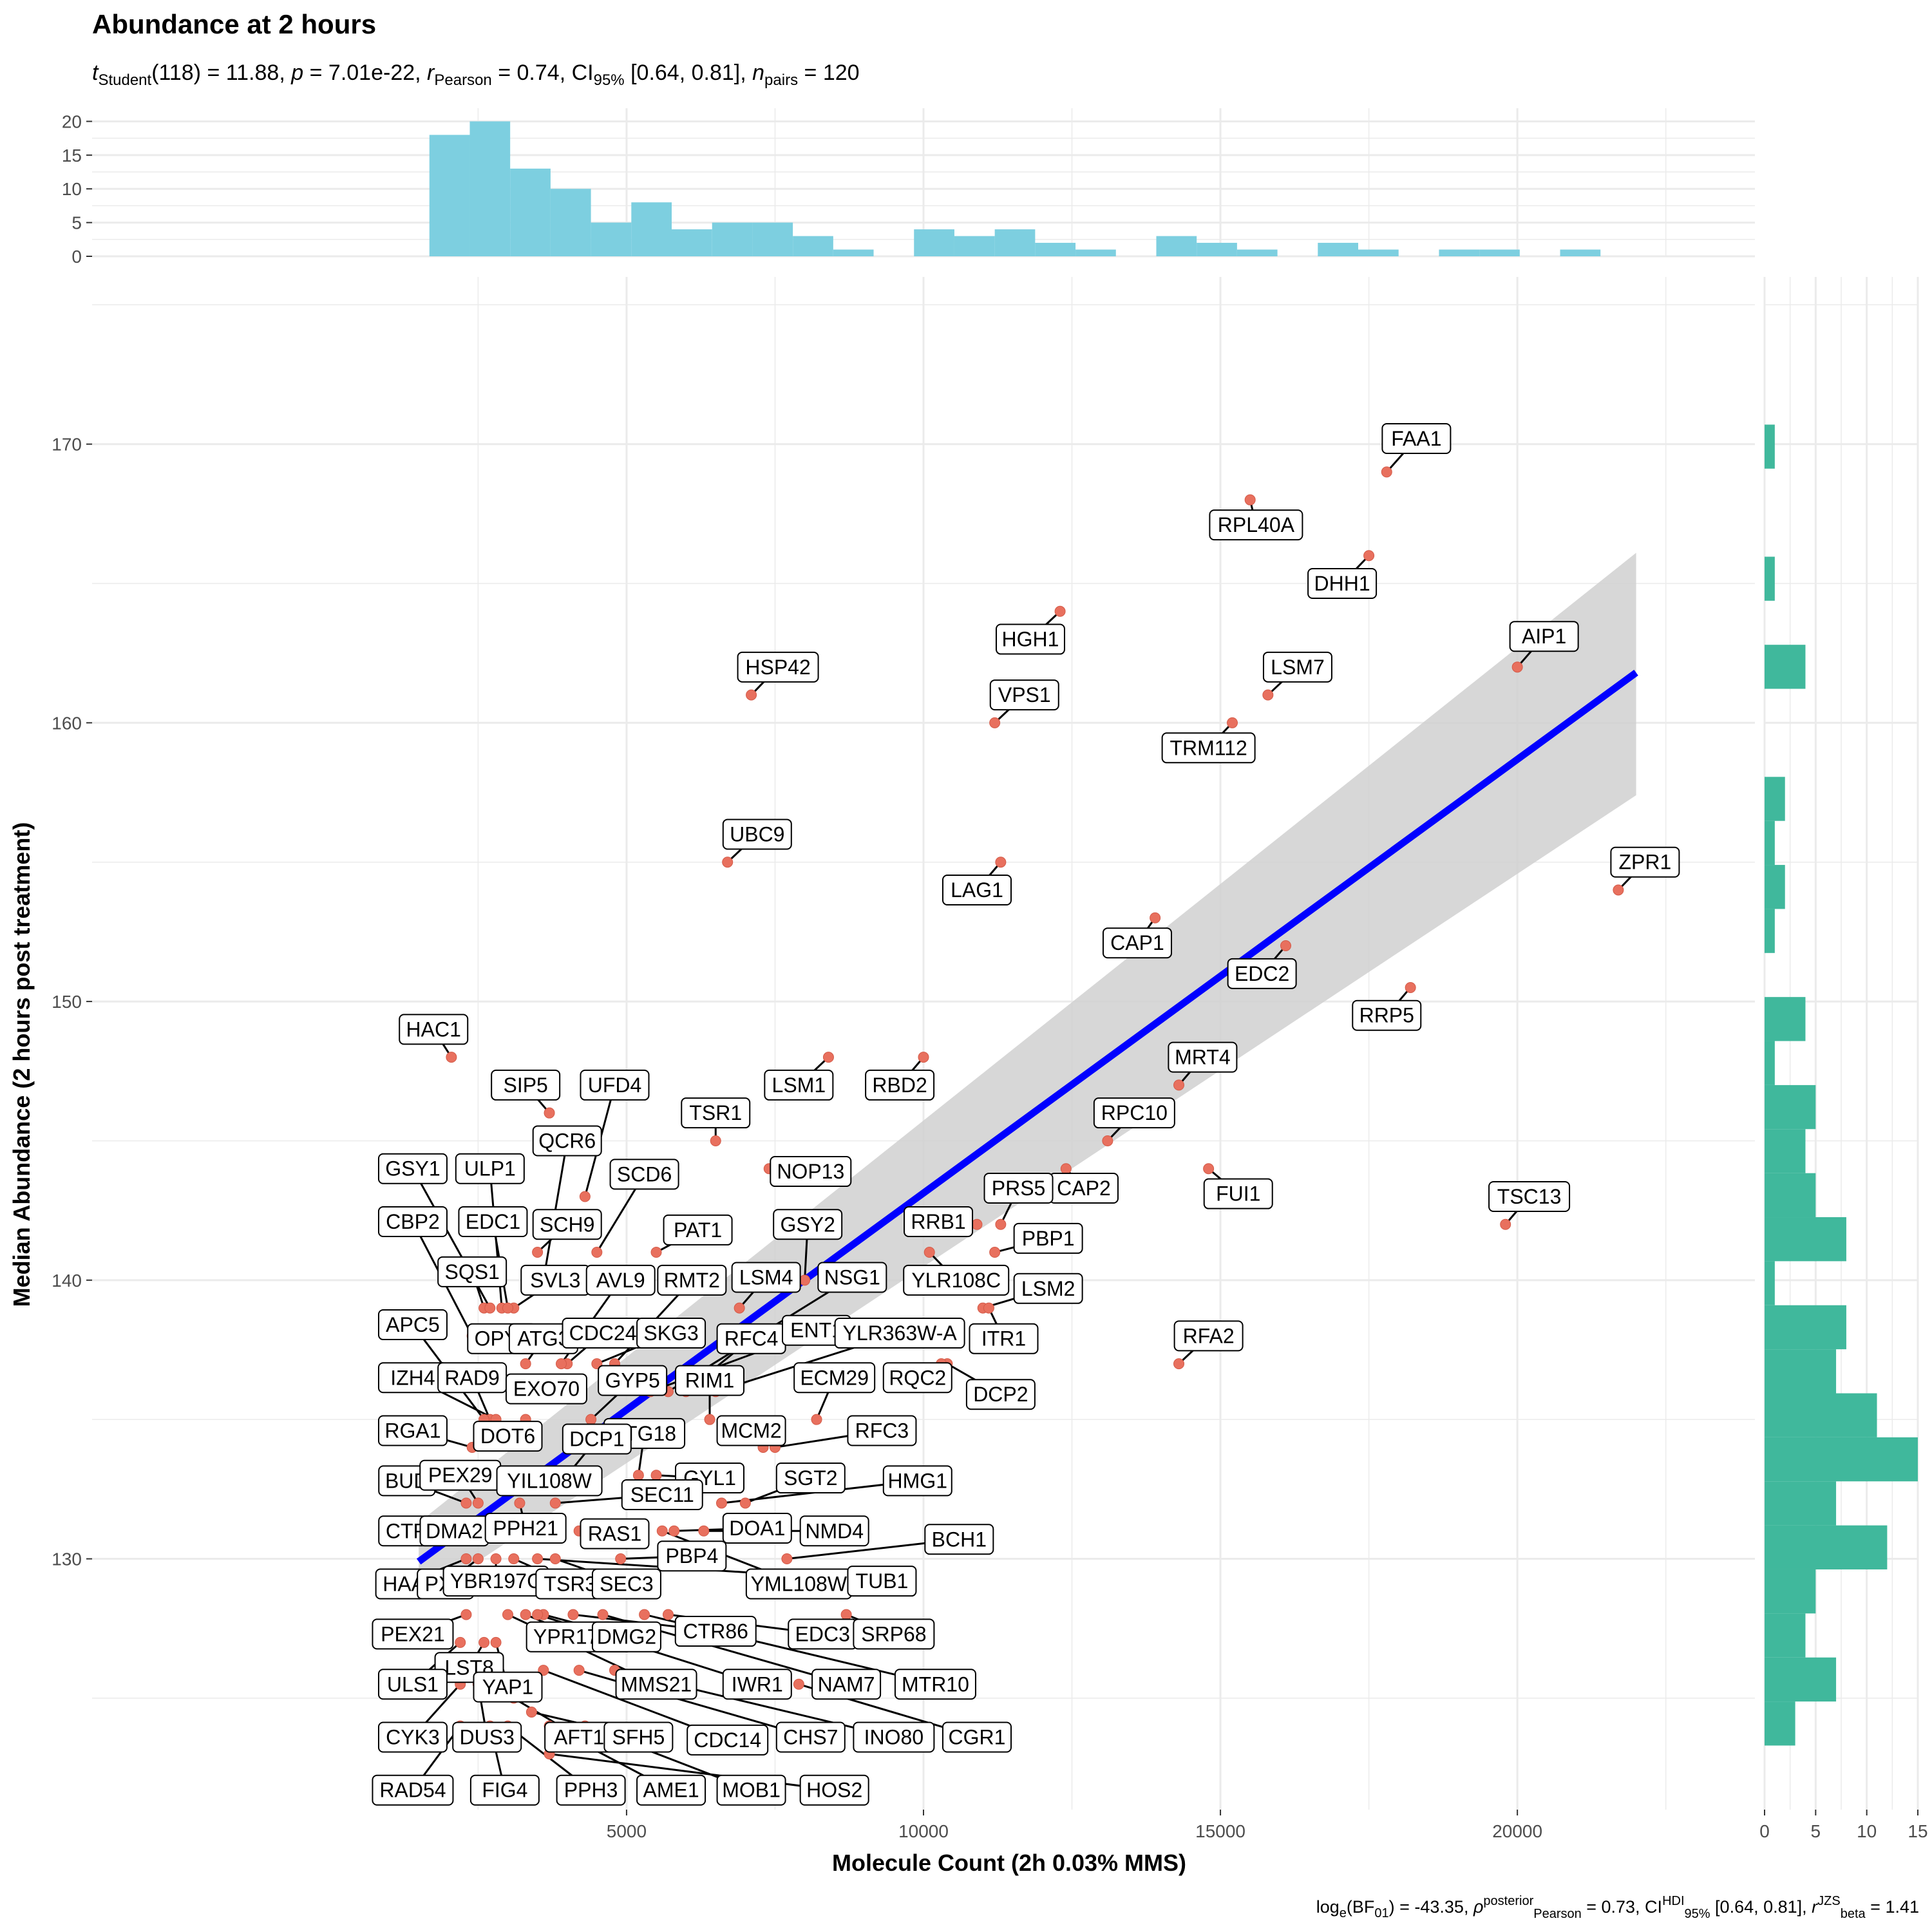  I want to click on point-label-text: PRS5, so click(1019, 1189).